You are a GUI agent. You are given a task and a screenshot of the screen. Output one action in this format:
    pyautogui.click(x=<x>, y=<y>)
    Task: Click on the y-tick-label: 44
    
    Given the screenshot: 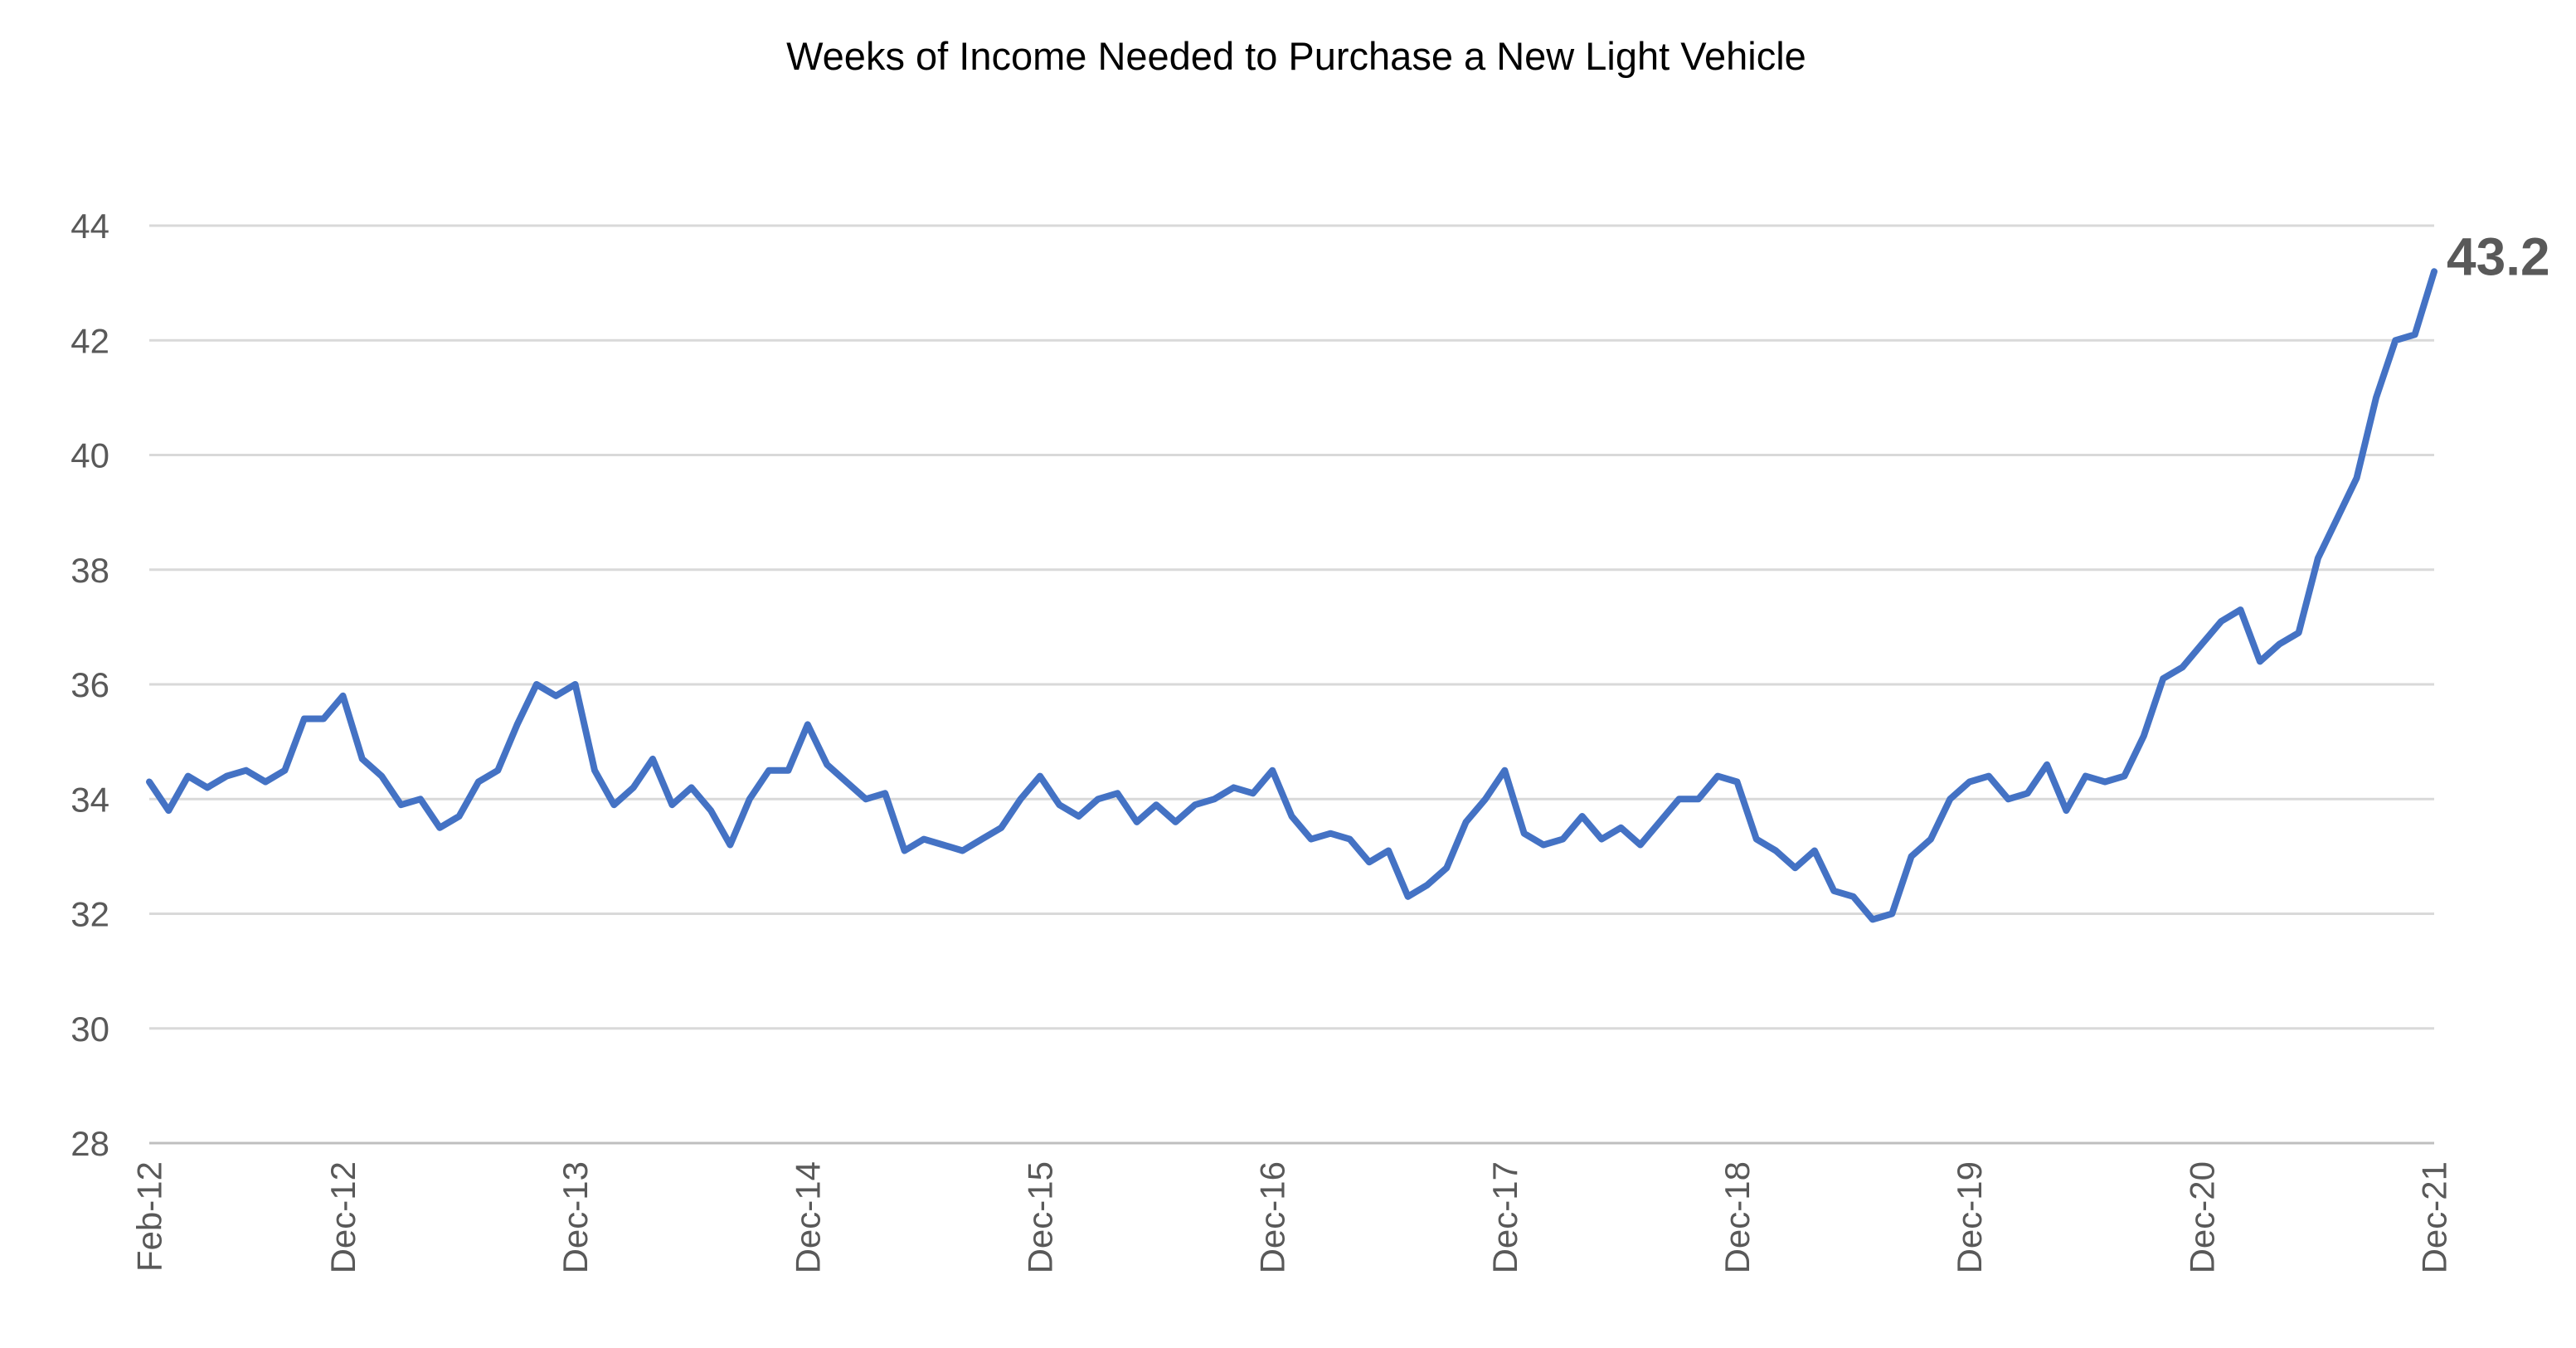 What is the action you would take?
    pyautogui.click(x=89, y=226)
    